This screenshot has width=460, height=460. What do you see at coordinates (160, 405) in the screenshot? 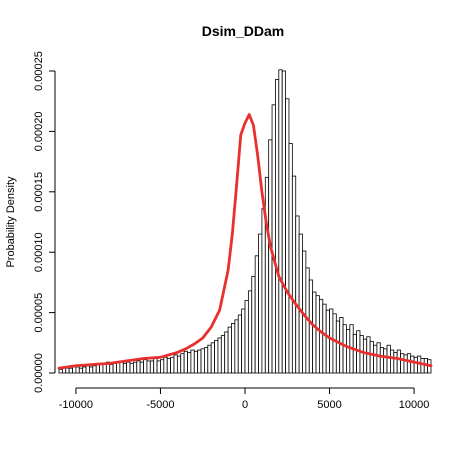
I see `x-tick-label: -5000` at bounding box center [160, 405].